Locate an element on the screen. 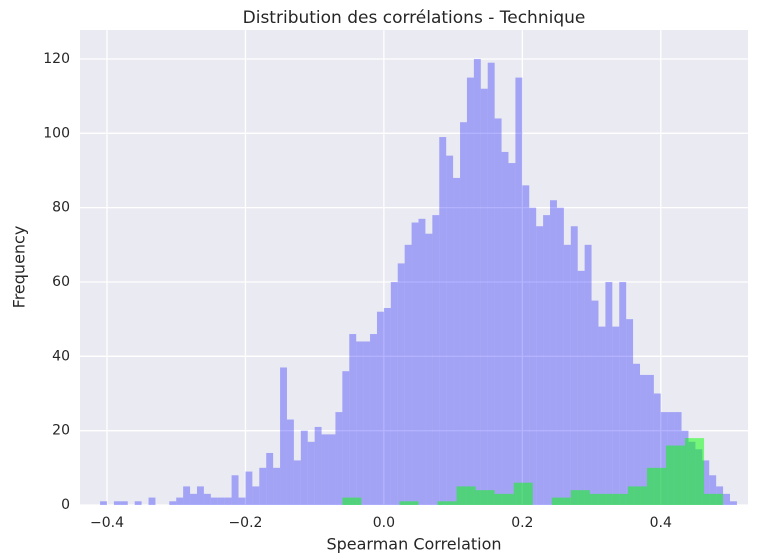 The image size is (764, 554). y-tick-label: 60 is located at coordinates (61, 282).